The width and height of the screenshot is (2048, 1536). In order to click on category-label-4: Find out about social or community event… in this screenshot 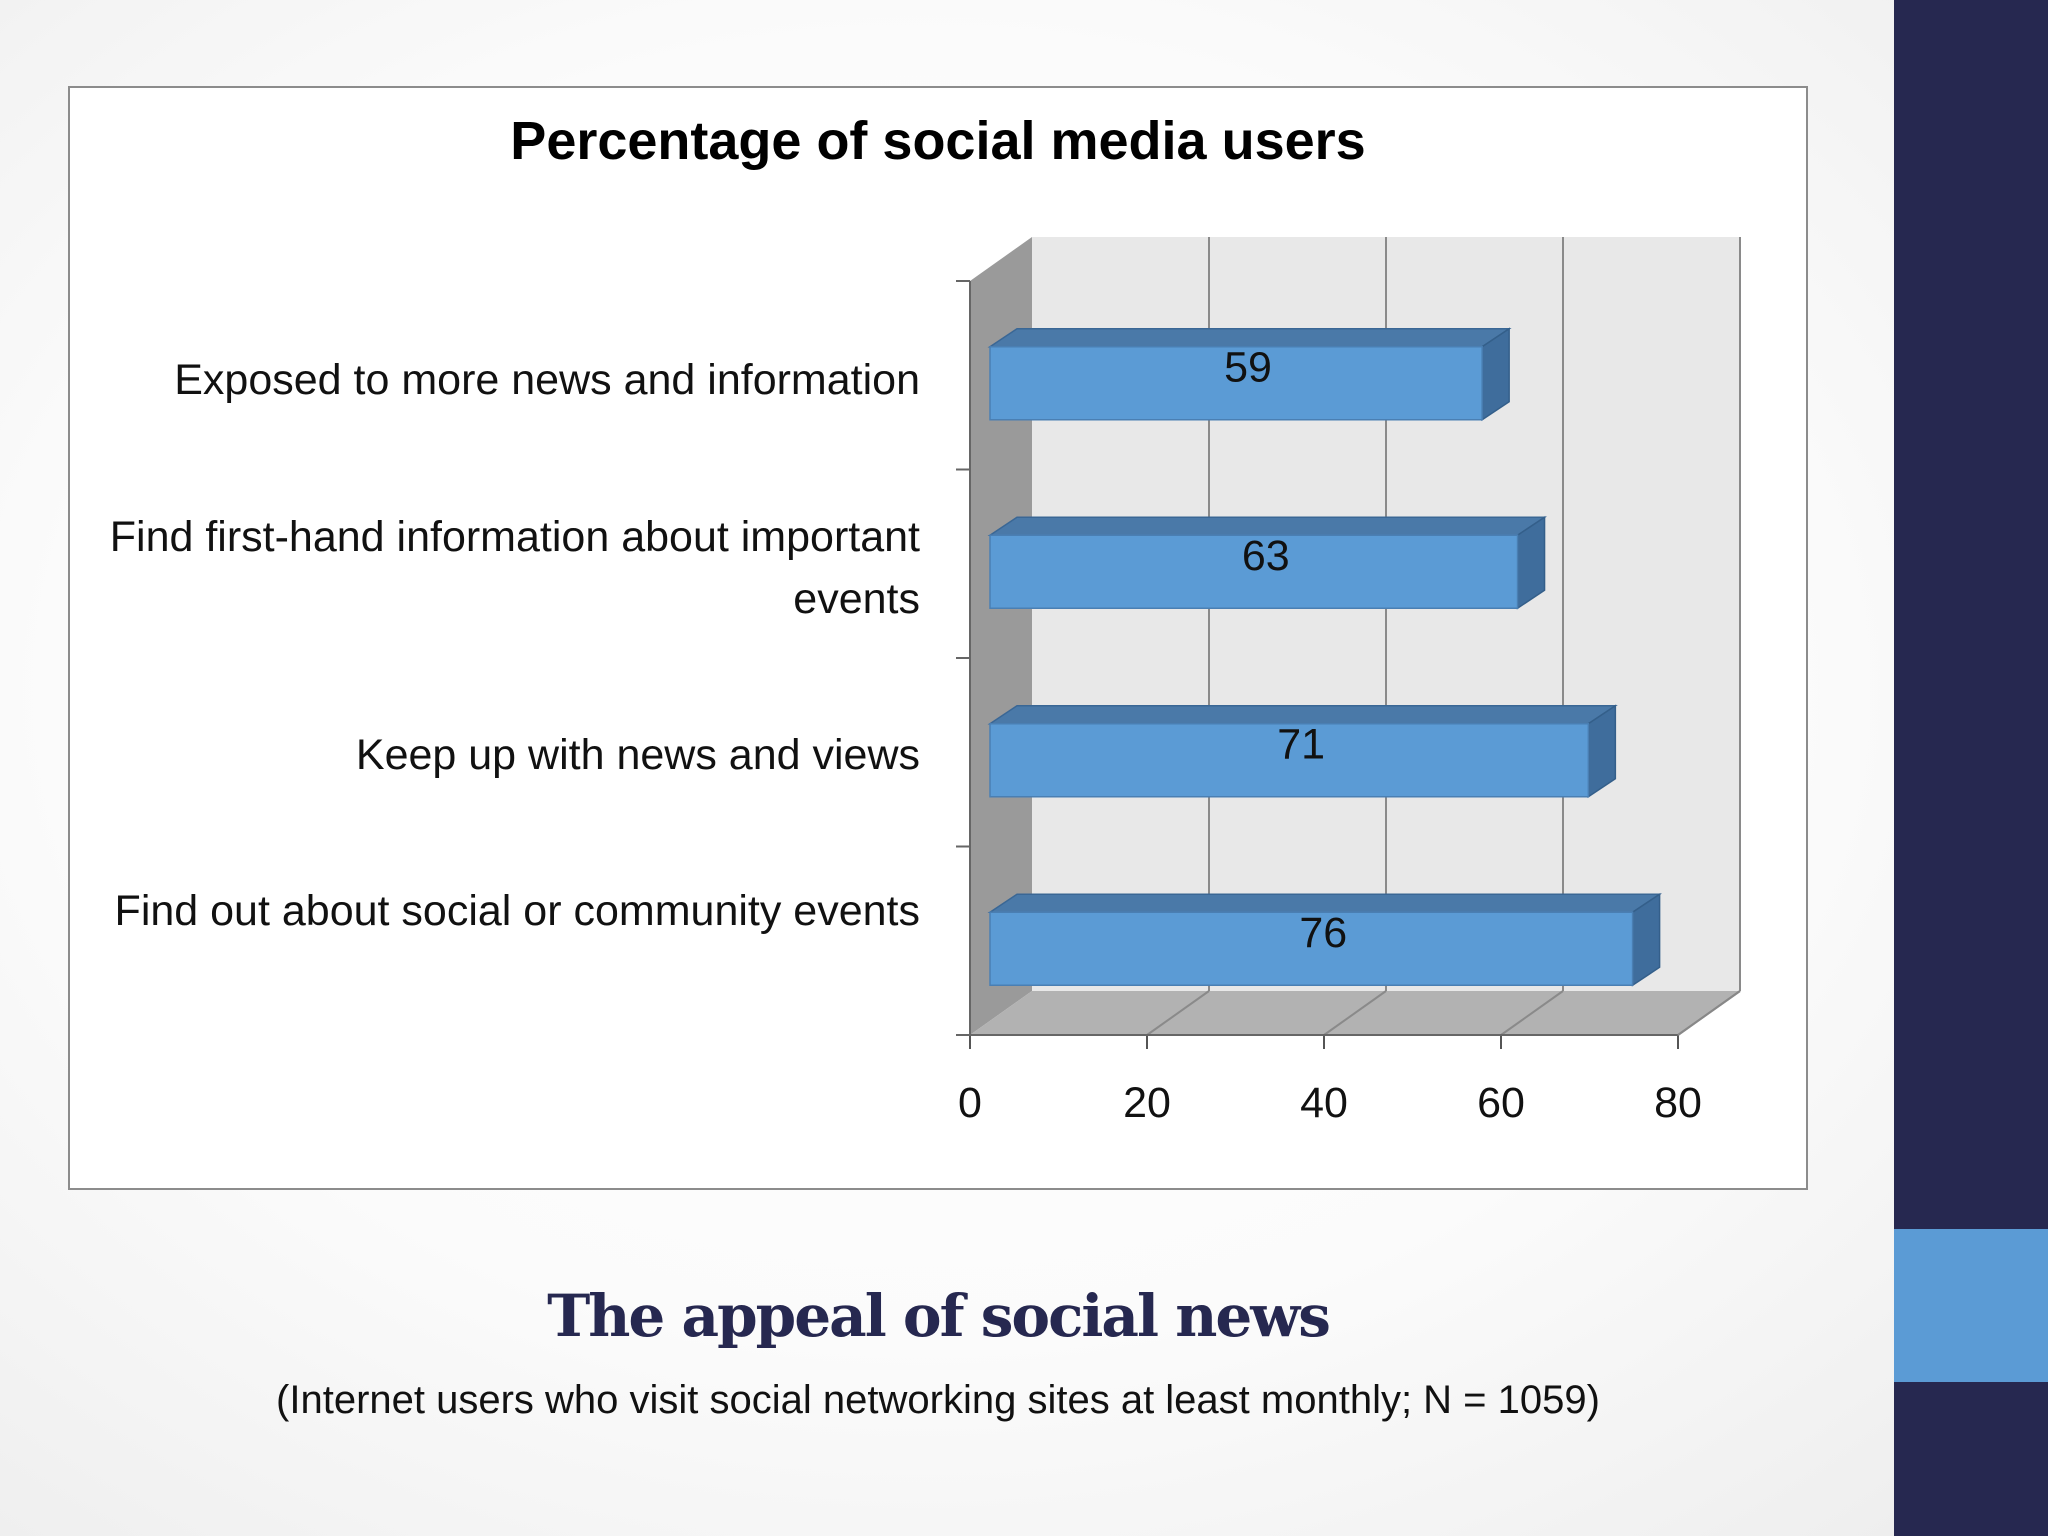, I will do `click(517, 911)`.